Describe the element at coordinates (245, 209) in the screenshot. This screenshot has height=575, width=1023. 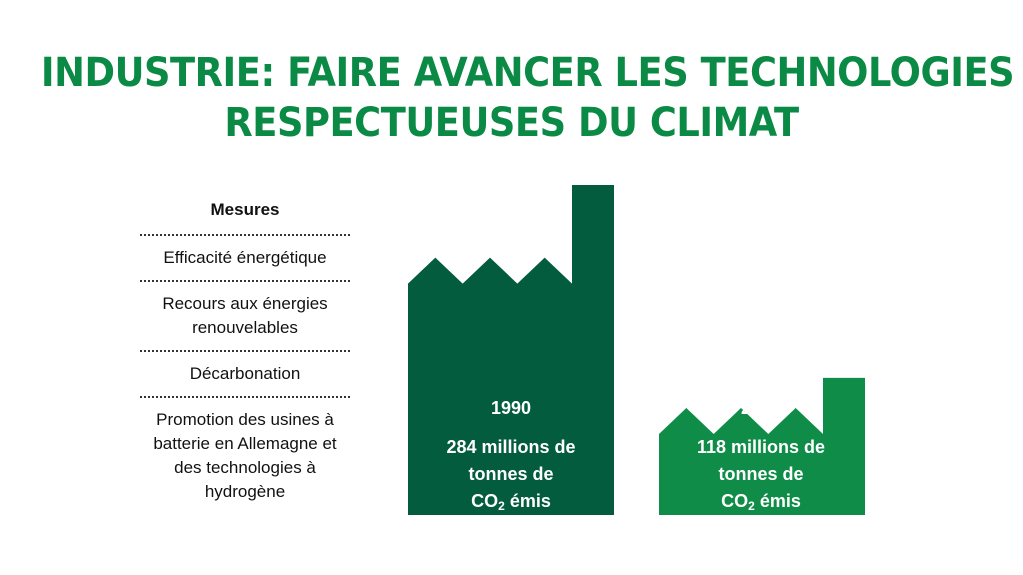
I see `measures-heading: Mesures` at that location.